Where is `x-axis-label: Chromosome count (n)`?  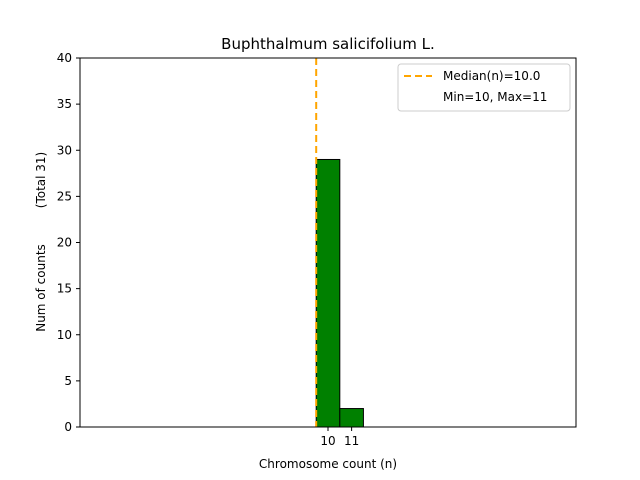 x-axis-label: Chromosome count (n) is located at coordinates (328, 464).